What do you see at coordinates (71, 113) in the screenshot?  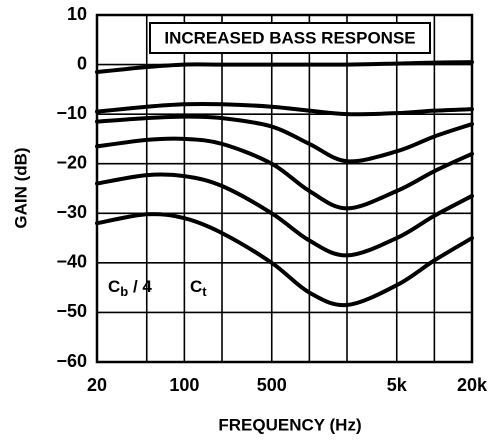 I see `y-tick-label: −10` at bounding box center [71, 113].